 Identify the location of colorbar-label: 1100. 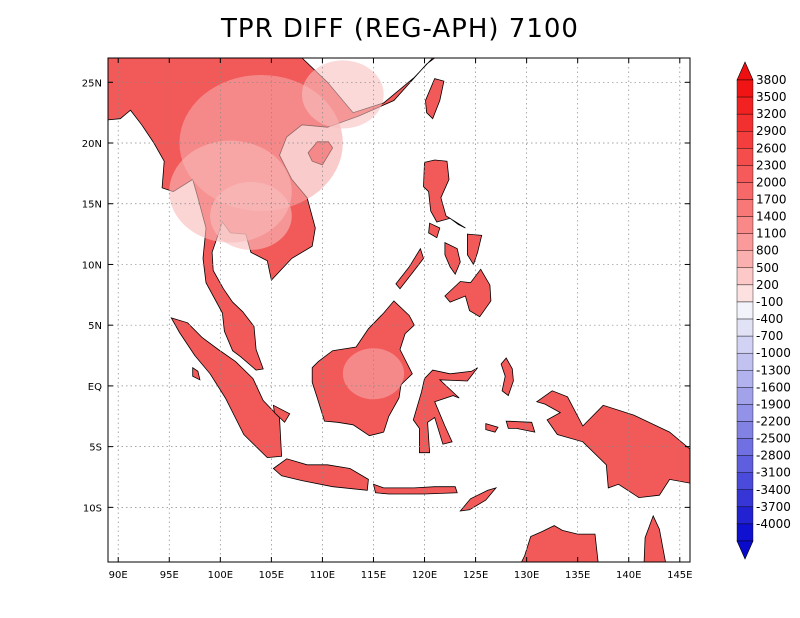
(771, 234).